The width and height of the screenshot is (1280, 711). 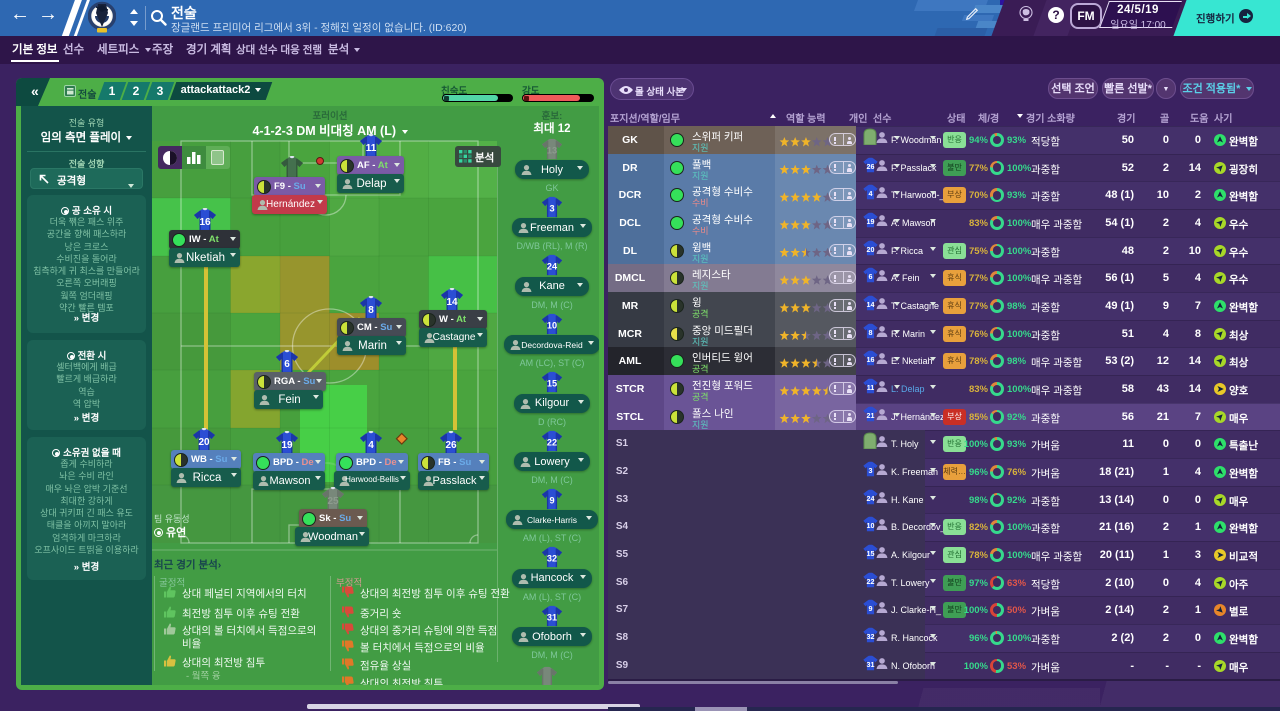 What do you see at coordinates (333, 501) in the screenshot?
I see `svg-text: 25` at bounding box center [333, 501].